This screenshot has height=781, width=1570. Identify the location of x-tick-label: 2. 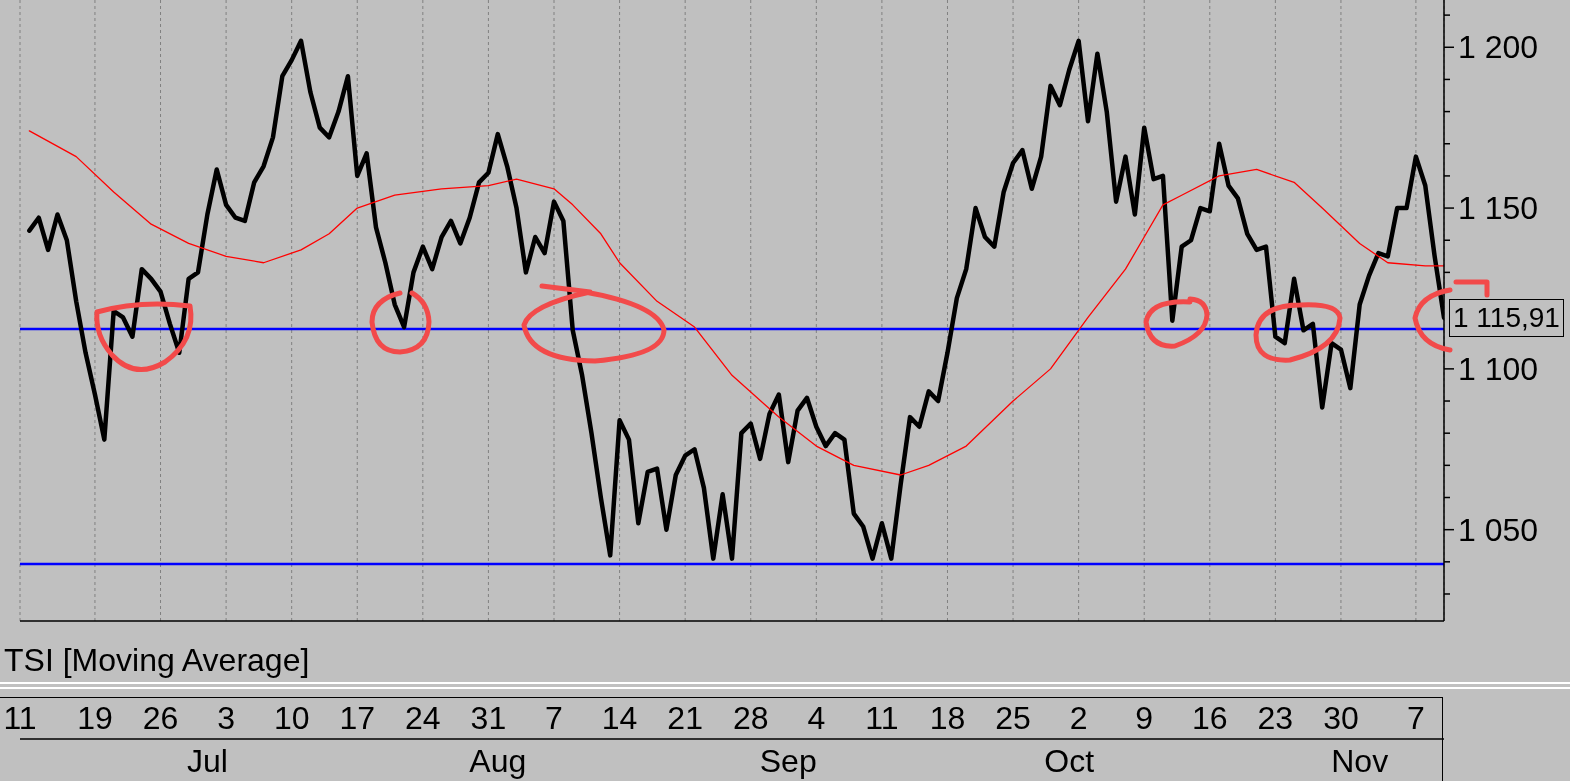
(1078, 718).